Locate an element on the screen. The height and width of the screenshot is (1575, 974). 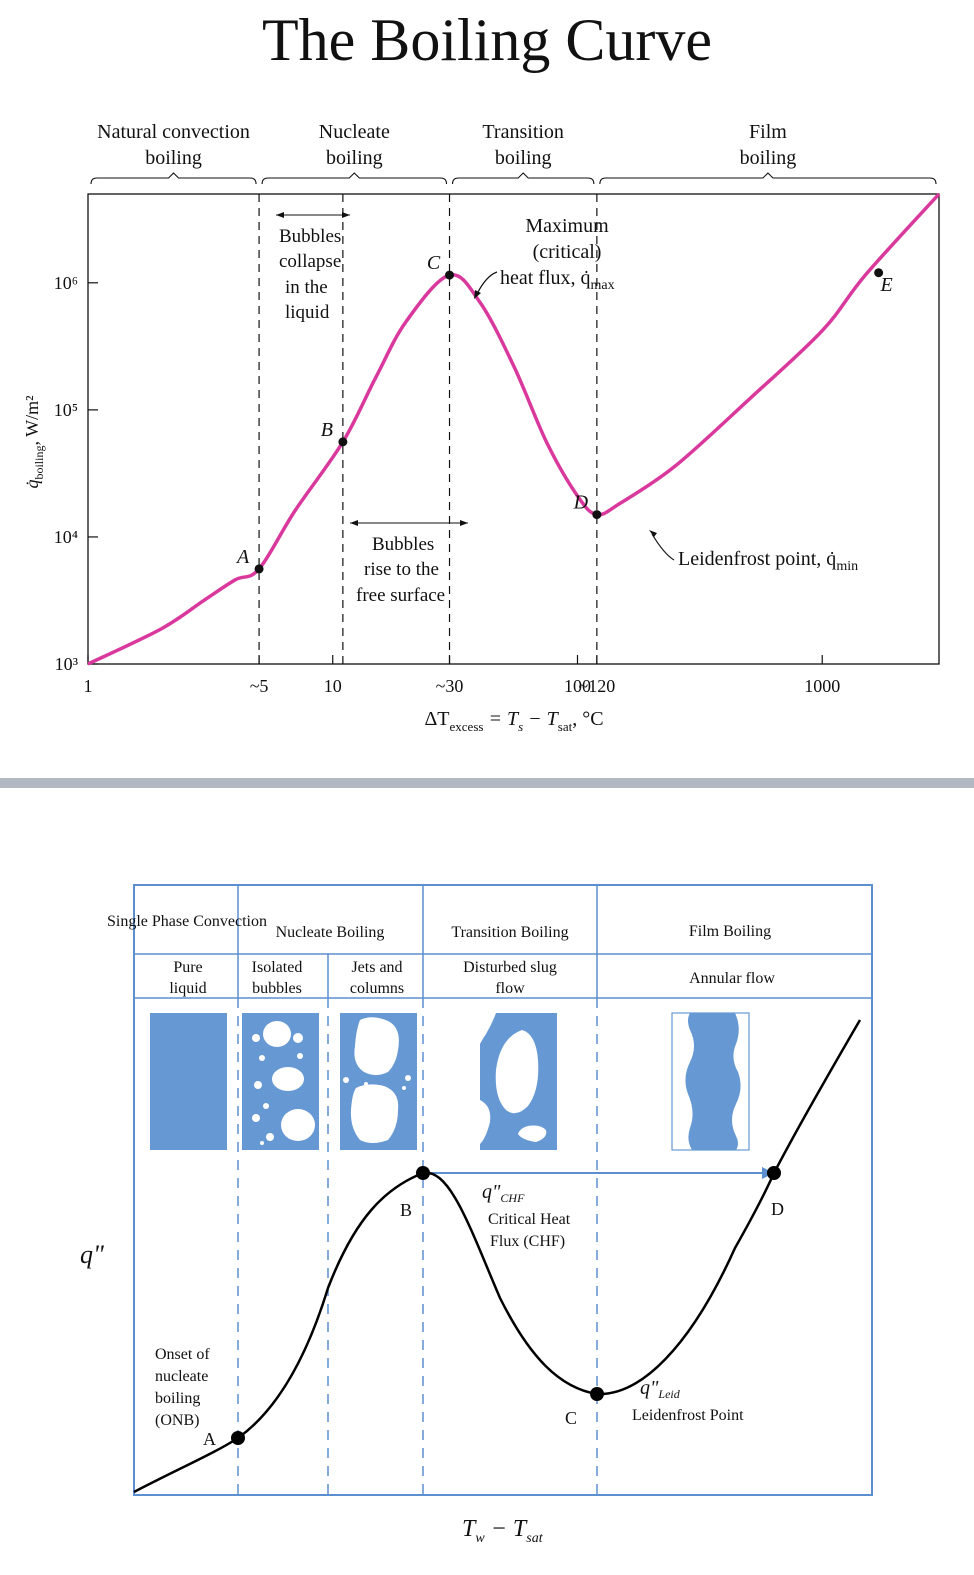
point-e-marker is located at coordinates (879, 273).